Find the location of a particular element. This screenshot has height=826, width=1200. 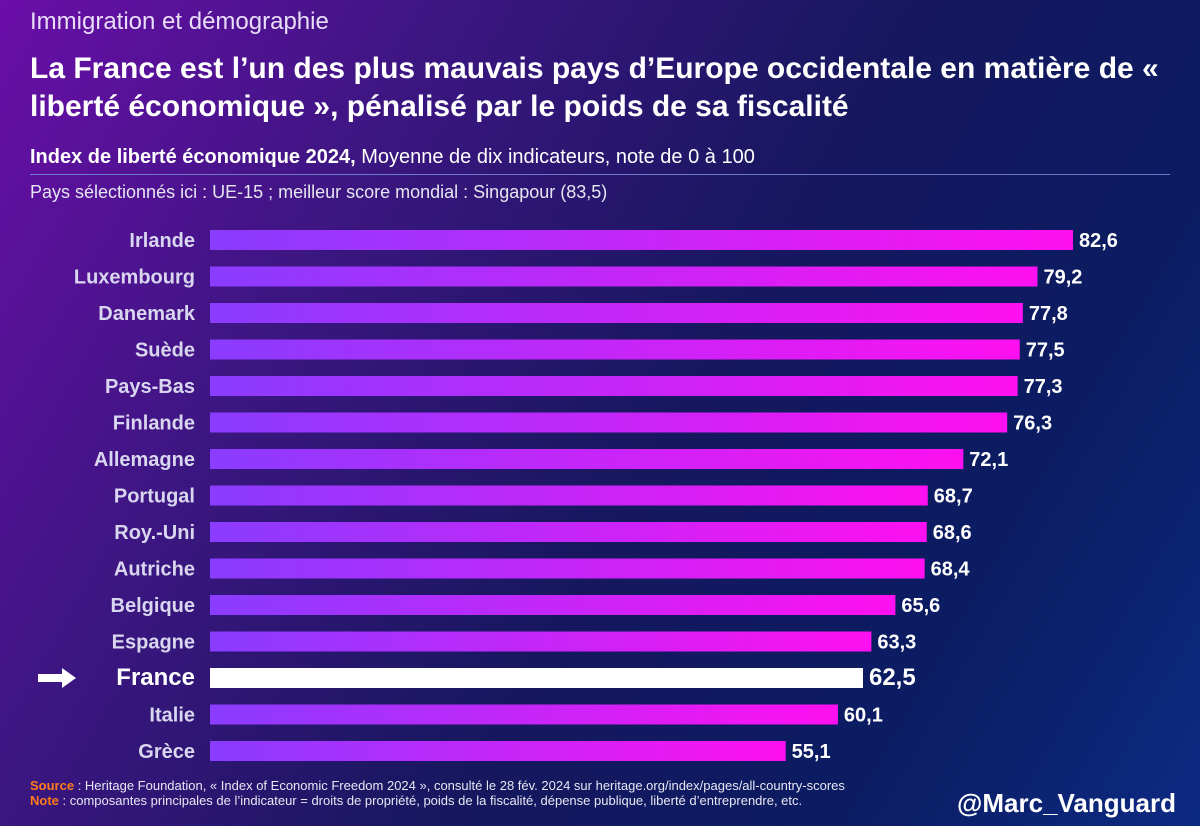

category-label: Luxembourg is located at coordinates (134, 278).